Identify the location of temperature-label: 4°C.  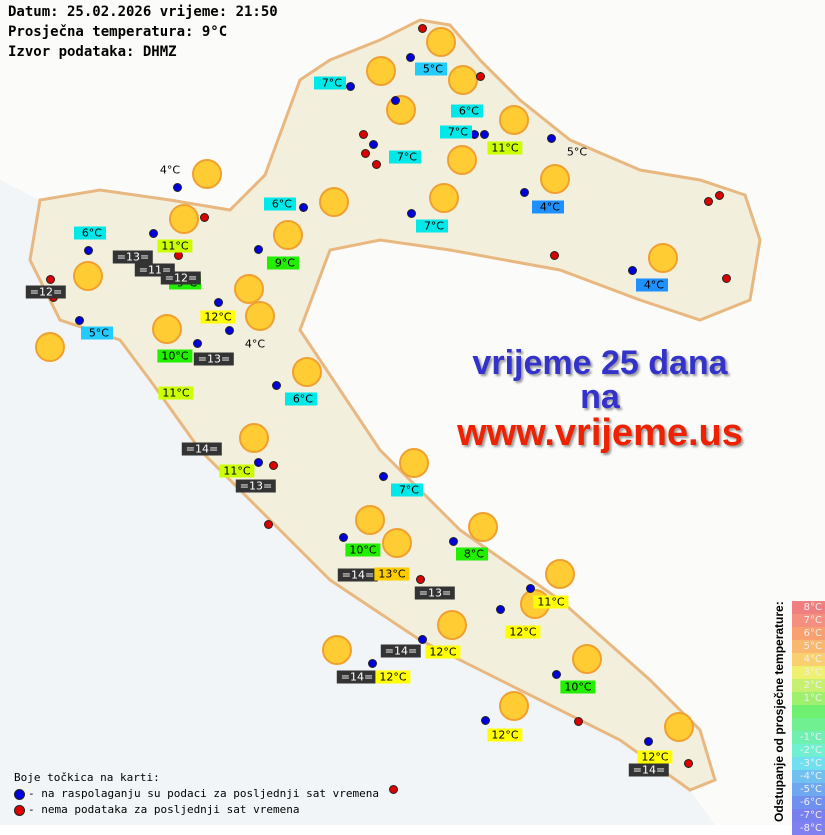
(255, 344).